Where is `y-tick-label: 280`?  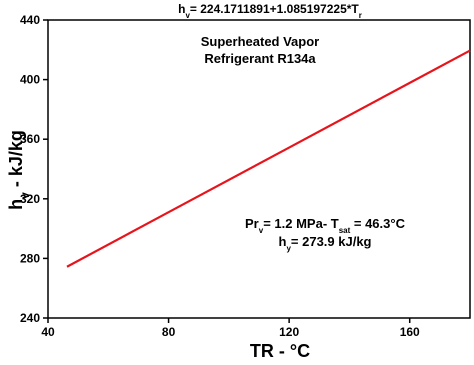
y-tick-label: 280 is located at coordinates (30, 258).